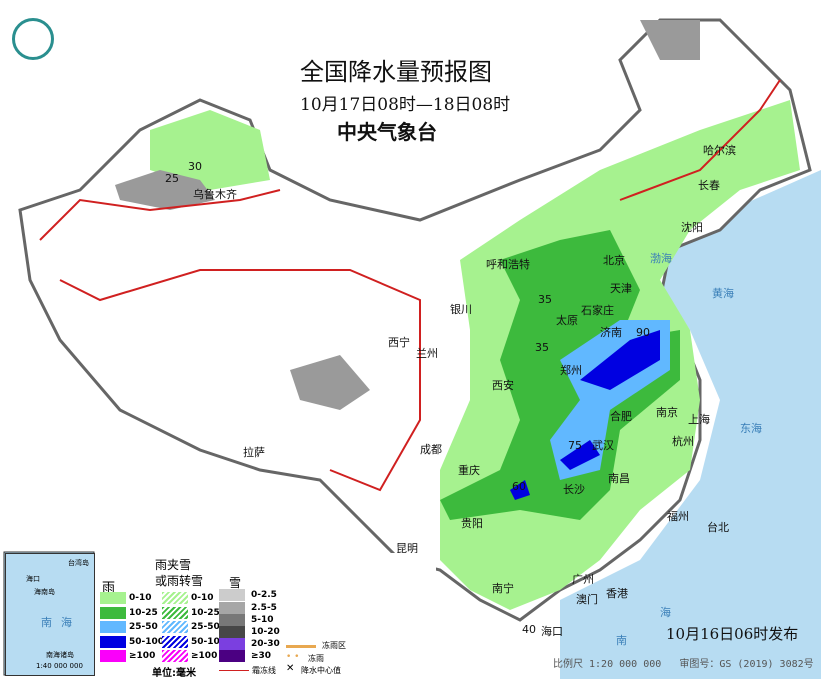 The height and width of the screenshot is (679, 821). Describe the element at coordinates (567, 320) in the screenshot. I see `city-label: 太原` at that location.